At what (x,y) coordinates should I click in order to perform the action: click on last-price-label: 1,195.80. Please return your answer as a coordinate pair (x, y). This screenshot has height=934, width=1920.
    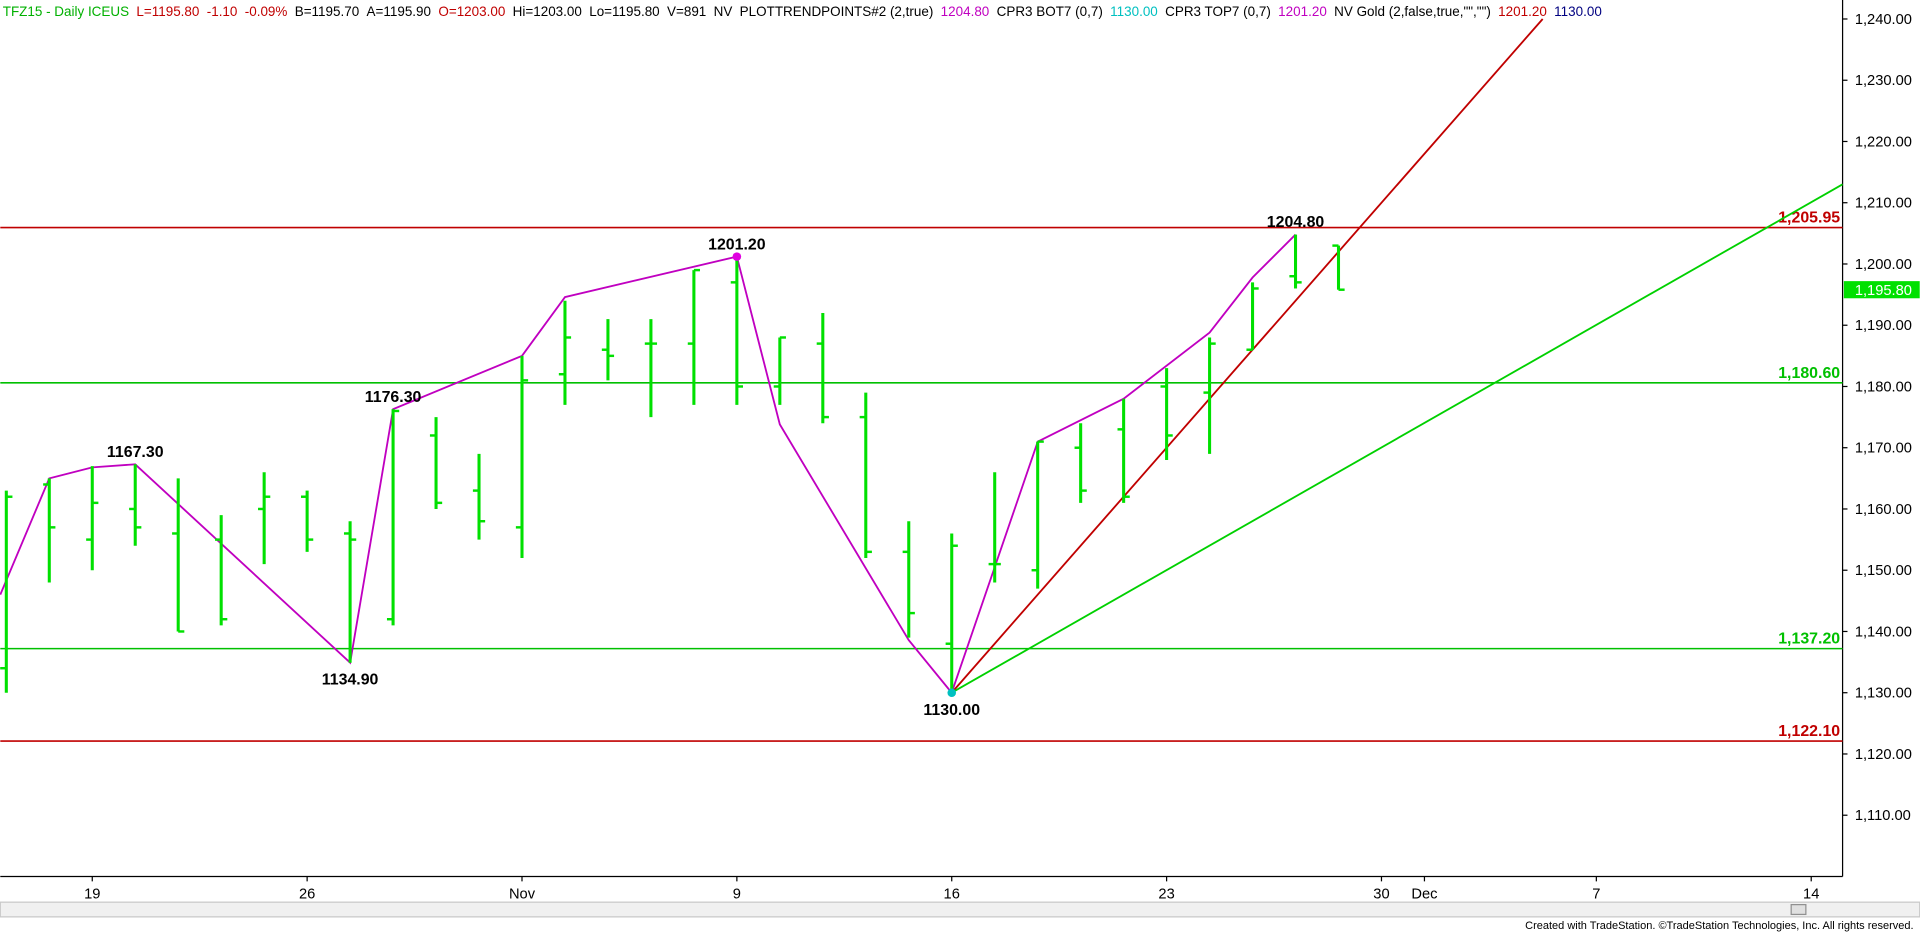
    Looking at the image, I should click on (1883, 291).